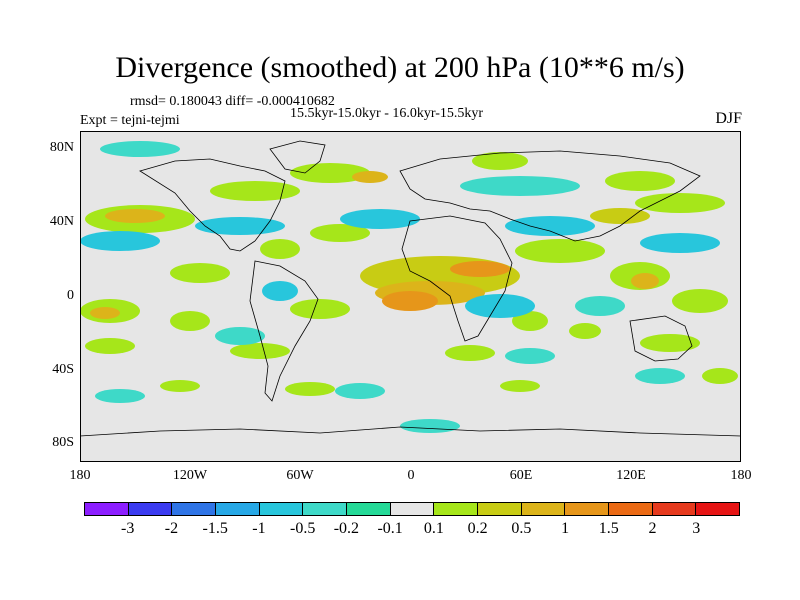 The width and height of the screenshot is (800, 600). I want to click on x-tick-0: 0, so click(411, 475).